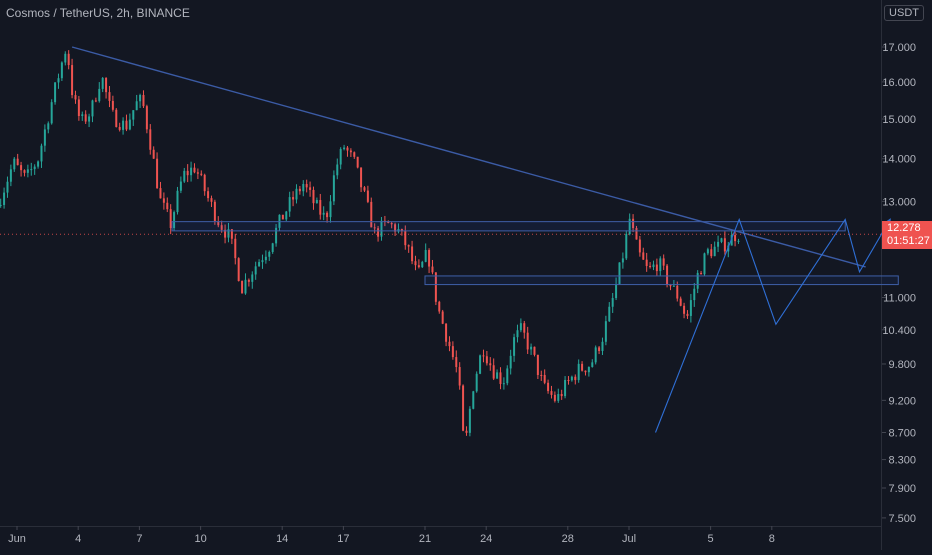 This screenshot has height=555, width=932. I want to click on last-price-value: 12.278, so click(904, 228).